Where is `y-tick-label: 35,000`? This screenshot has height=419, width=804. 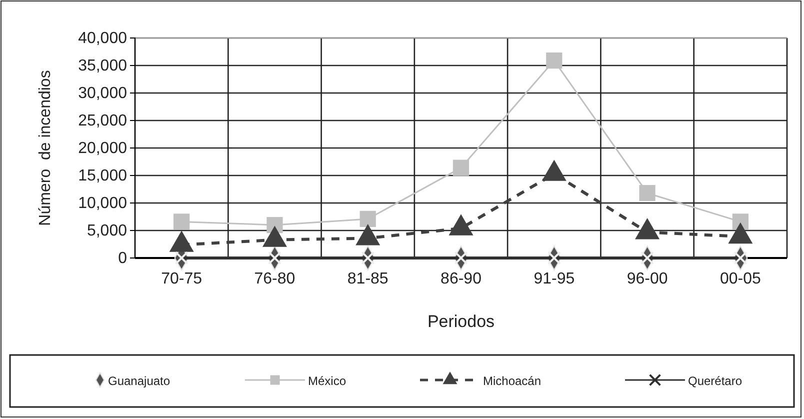
y-tick-label: 35,000 is located at coordinates (103, 66).